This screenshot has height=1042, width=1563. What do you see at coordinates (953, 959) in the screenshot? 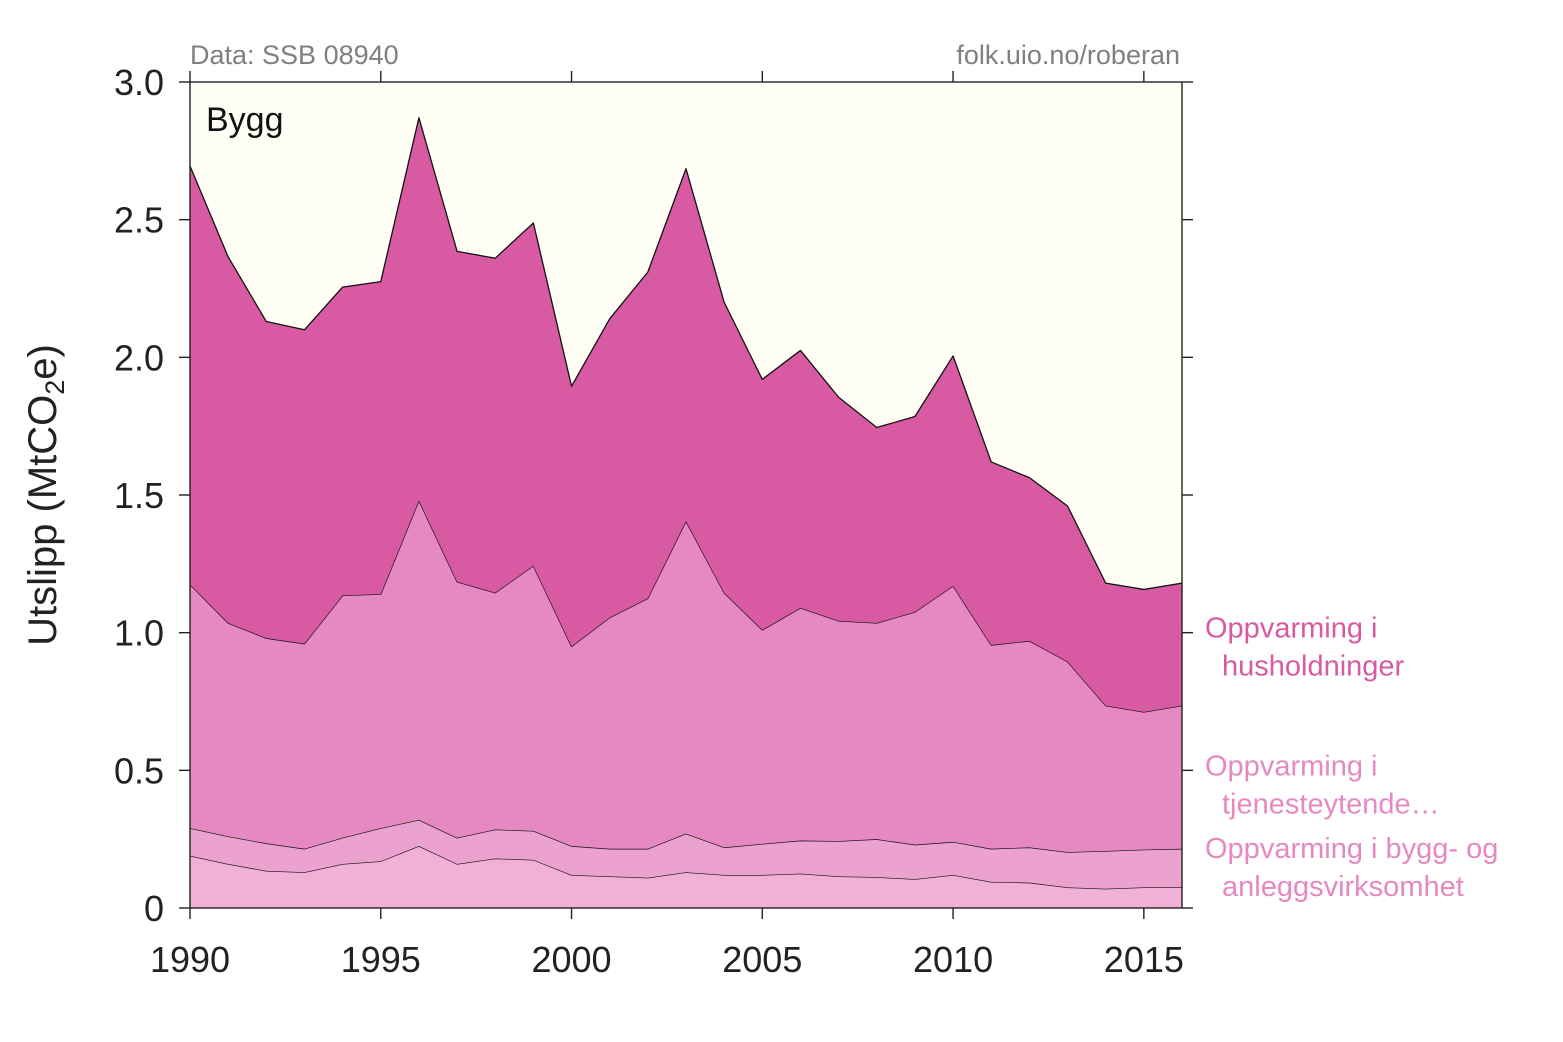
I see `x-tick-label: 2010` at bounding box center [953, 959].